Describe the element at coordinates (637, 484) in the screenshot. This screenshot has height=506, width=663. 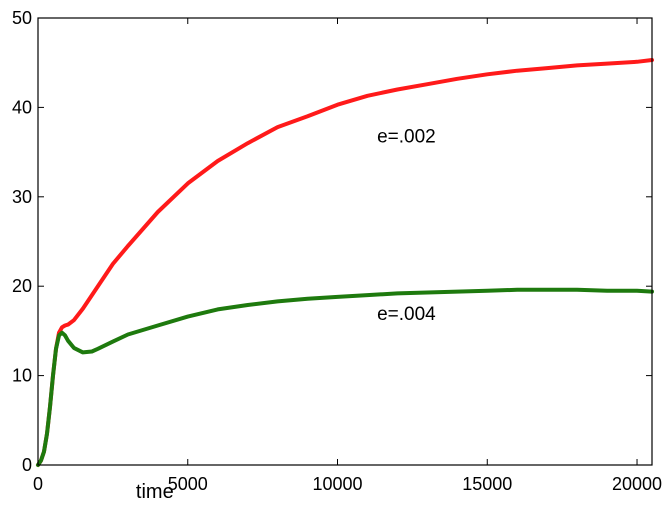
I see `x-tick-label: 20000` at that location.